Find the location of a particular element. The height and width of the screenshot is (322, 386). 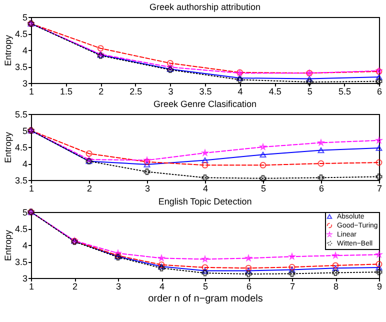

chart-title: Greek Genre Clasification is located at coordinates (205, 104).